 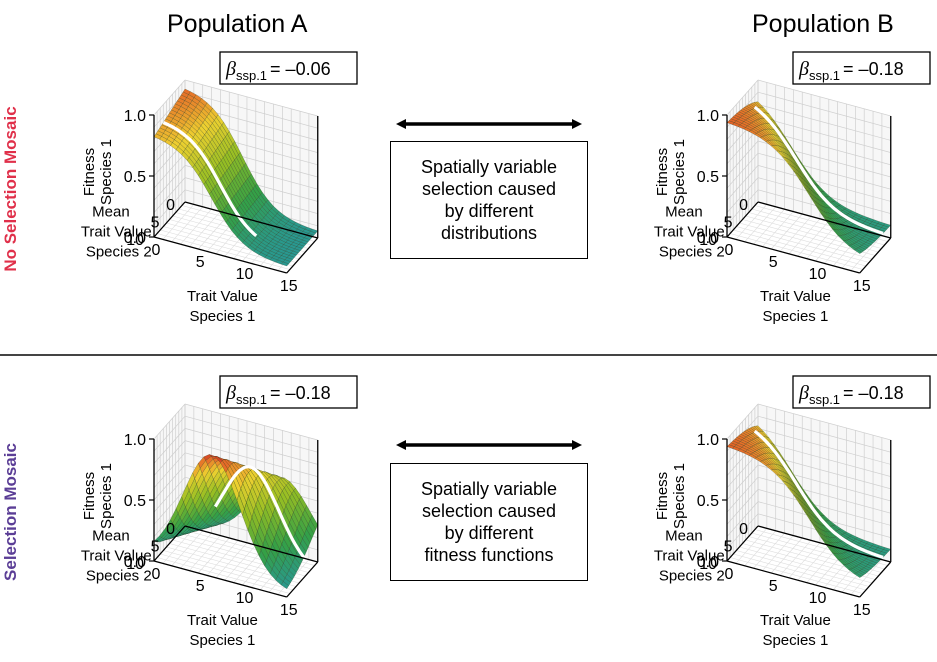 What do you see at coordinates (851, 70) in the screenshot?
I see `beta-label: βssp.1 = –0.18` at bounding box center [851, 70].